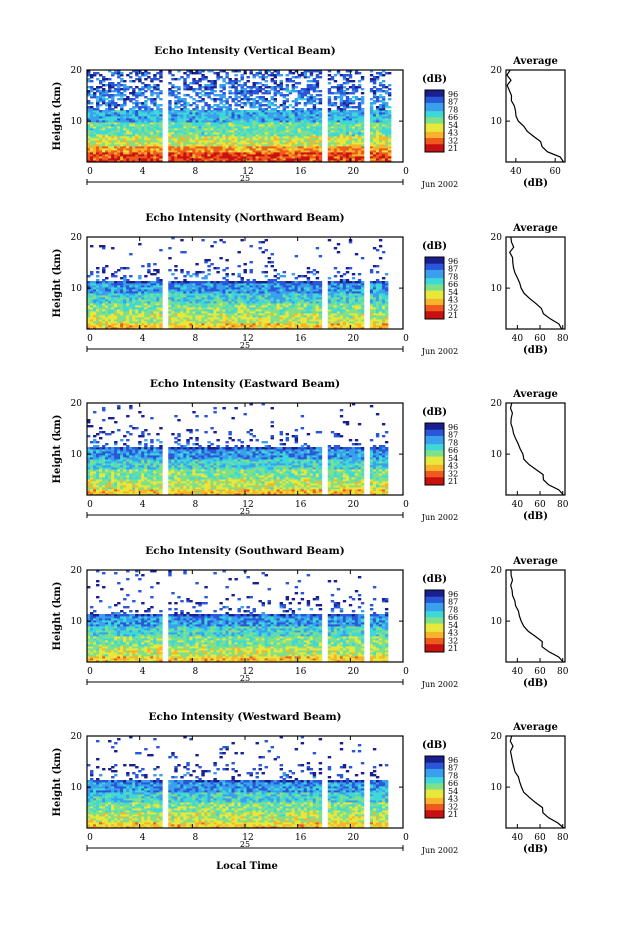 The image size is (621, 929). What do you see at coordinates (535, 183) in the screenshot?
I see `average-x-label: (dB)` at bounding box center [535, 183].